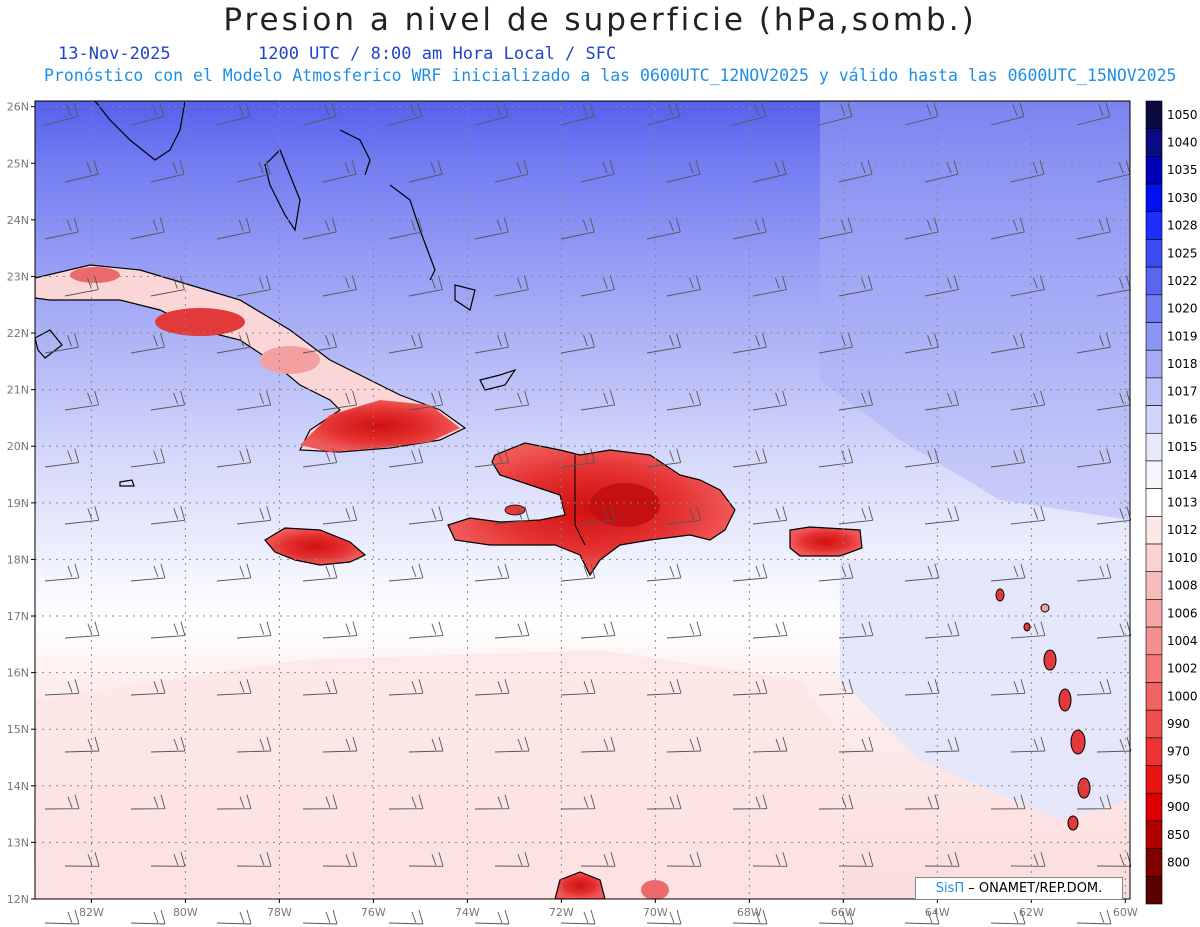 The image size is (1200, 927). Describe the element at coordinates (18, 786) in the screenshot. I see `lat-label: 14N` at that location.